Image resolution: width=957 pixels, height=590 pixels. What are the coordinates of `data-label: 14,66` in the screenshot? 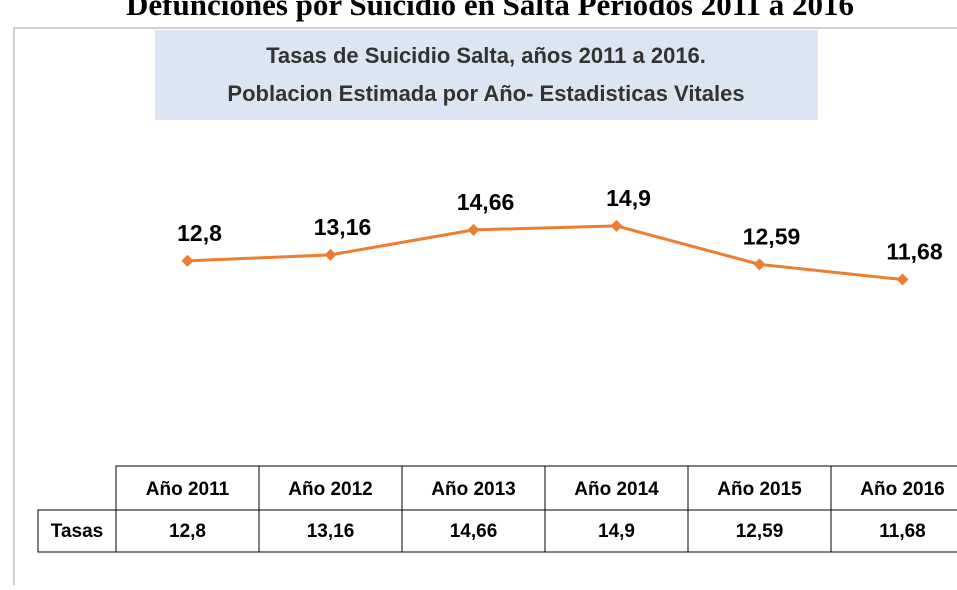 It's located at (486, 202).